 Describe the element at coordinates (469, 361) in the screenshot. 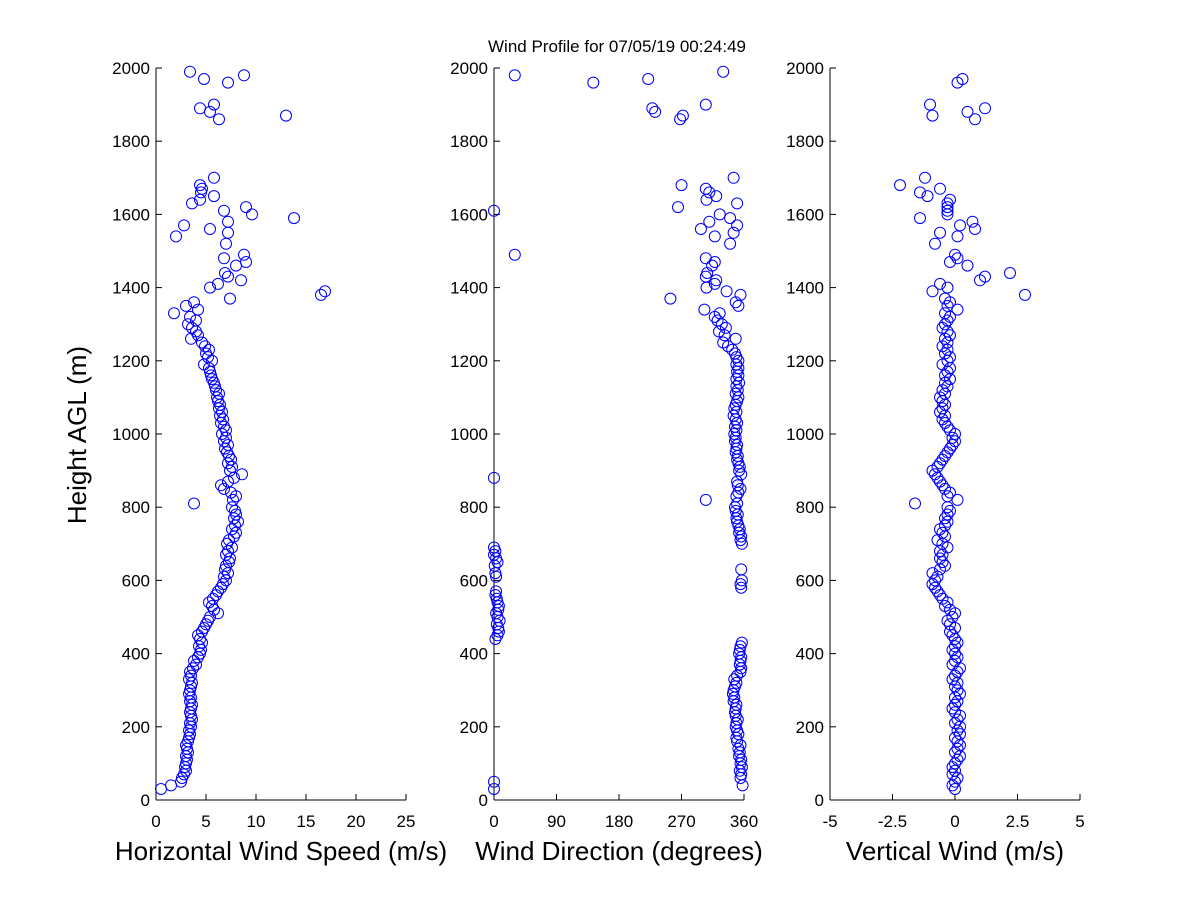

I see `direction-y-tick-label: 1200` at that location.